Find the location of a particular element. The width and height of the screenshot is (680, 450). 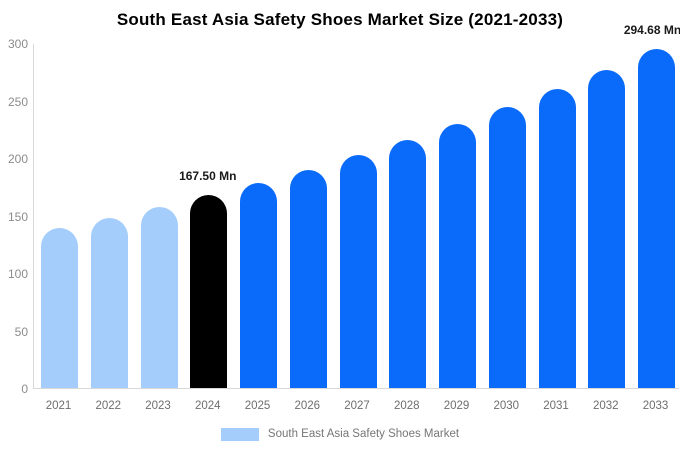

bar-2026 is located at coordinates (308, 278).